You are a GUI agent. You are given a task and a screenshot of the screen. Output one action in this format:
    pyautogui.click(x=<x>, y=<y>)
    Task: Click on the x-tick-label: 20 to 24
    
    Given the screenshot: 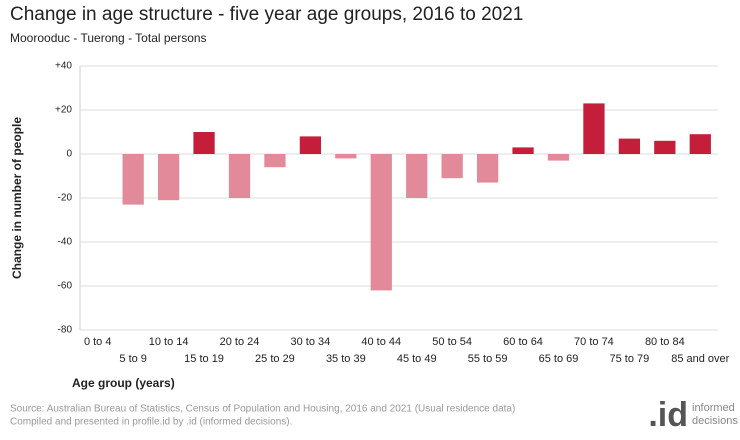 What is the action you would take?
    pyautogui.click(x=240, y=342)
    